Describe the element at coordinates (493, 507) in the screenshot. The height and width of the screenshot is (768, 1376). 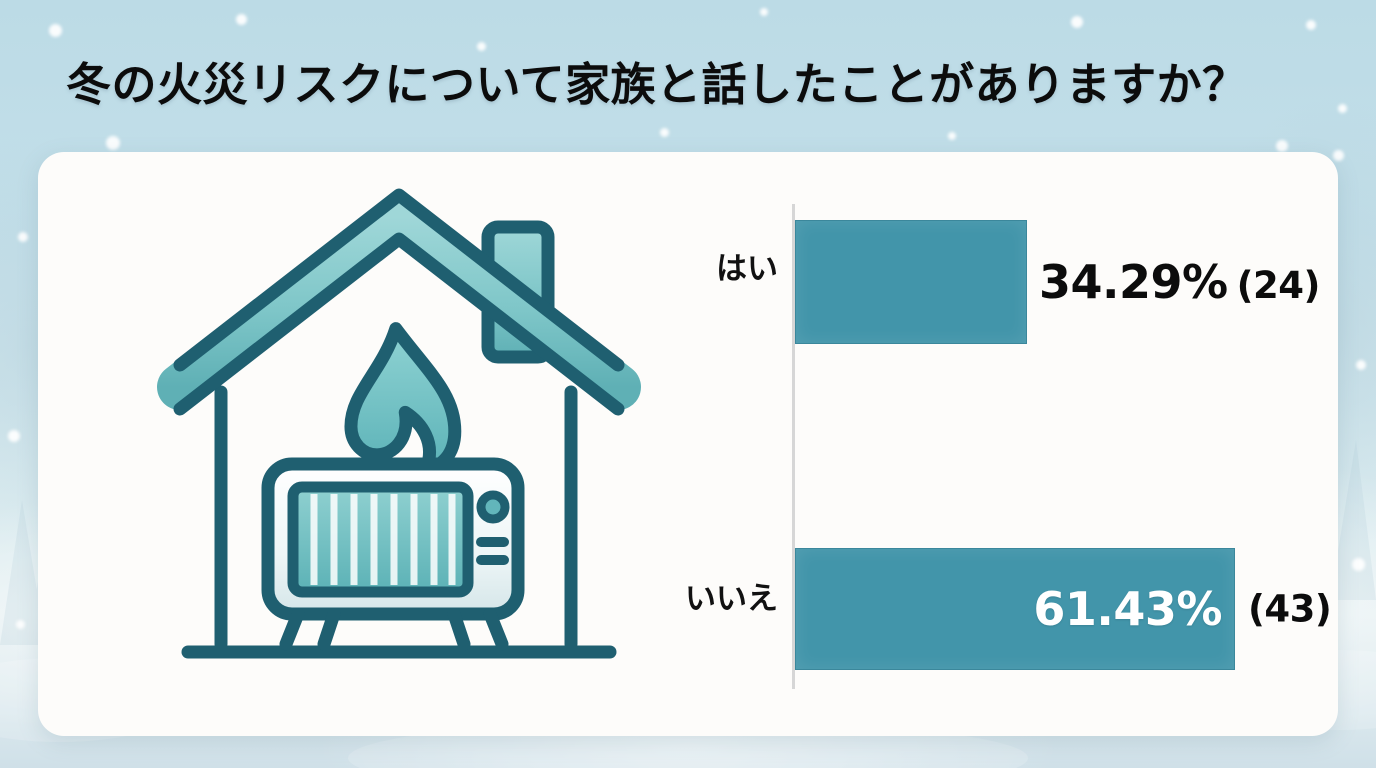
I see `heater-knob-icon` at that location.